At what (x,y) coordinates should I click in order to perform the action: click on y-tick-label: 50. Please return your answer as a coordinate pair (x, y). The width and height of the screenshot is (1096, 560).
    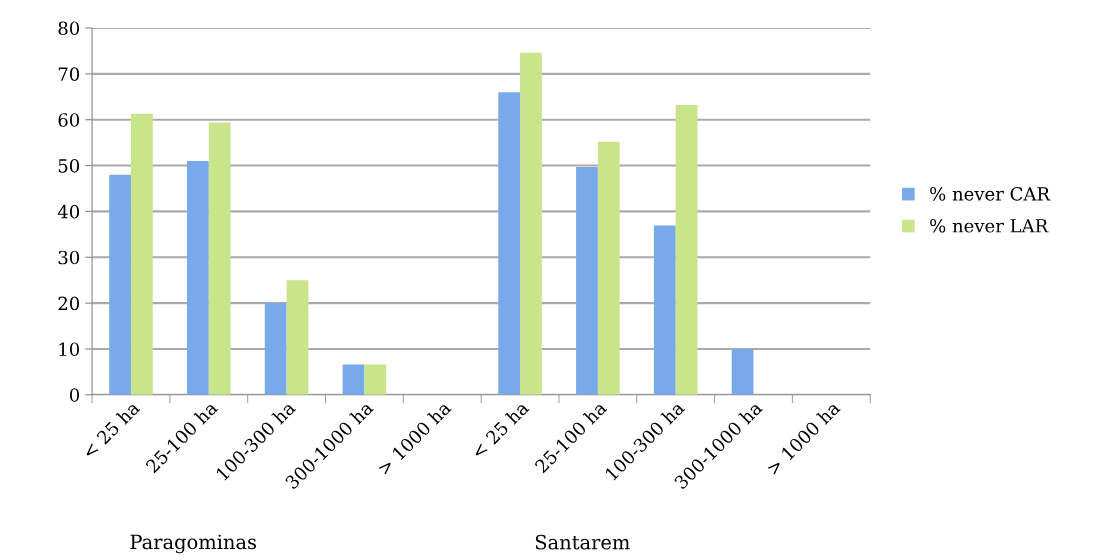
    Looking at the image, I should click on (69, 166).